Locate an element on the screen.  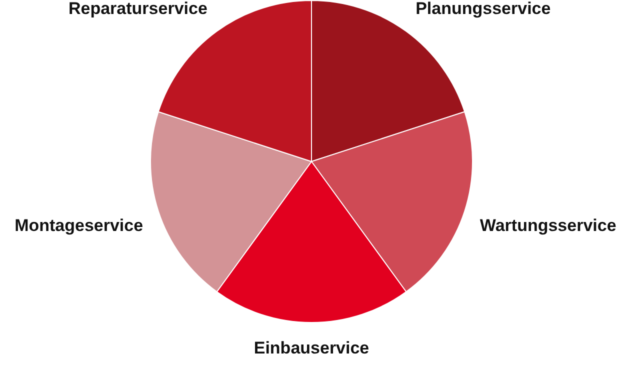
slice-label: Einbauservice is located at coordinates (312, 348).